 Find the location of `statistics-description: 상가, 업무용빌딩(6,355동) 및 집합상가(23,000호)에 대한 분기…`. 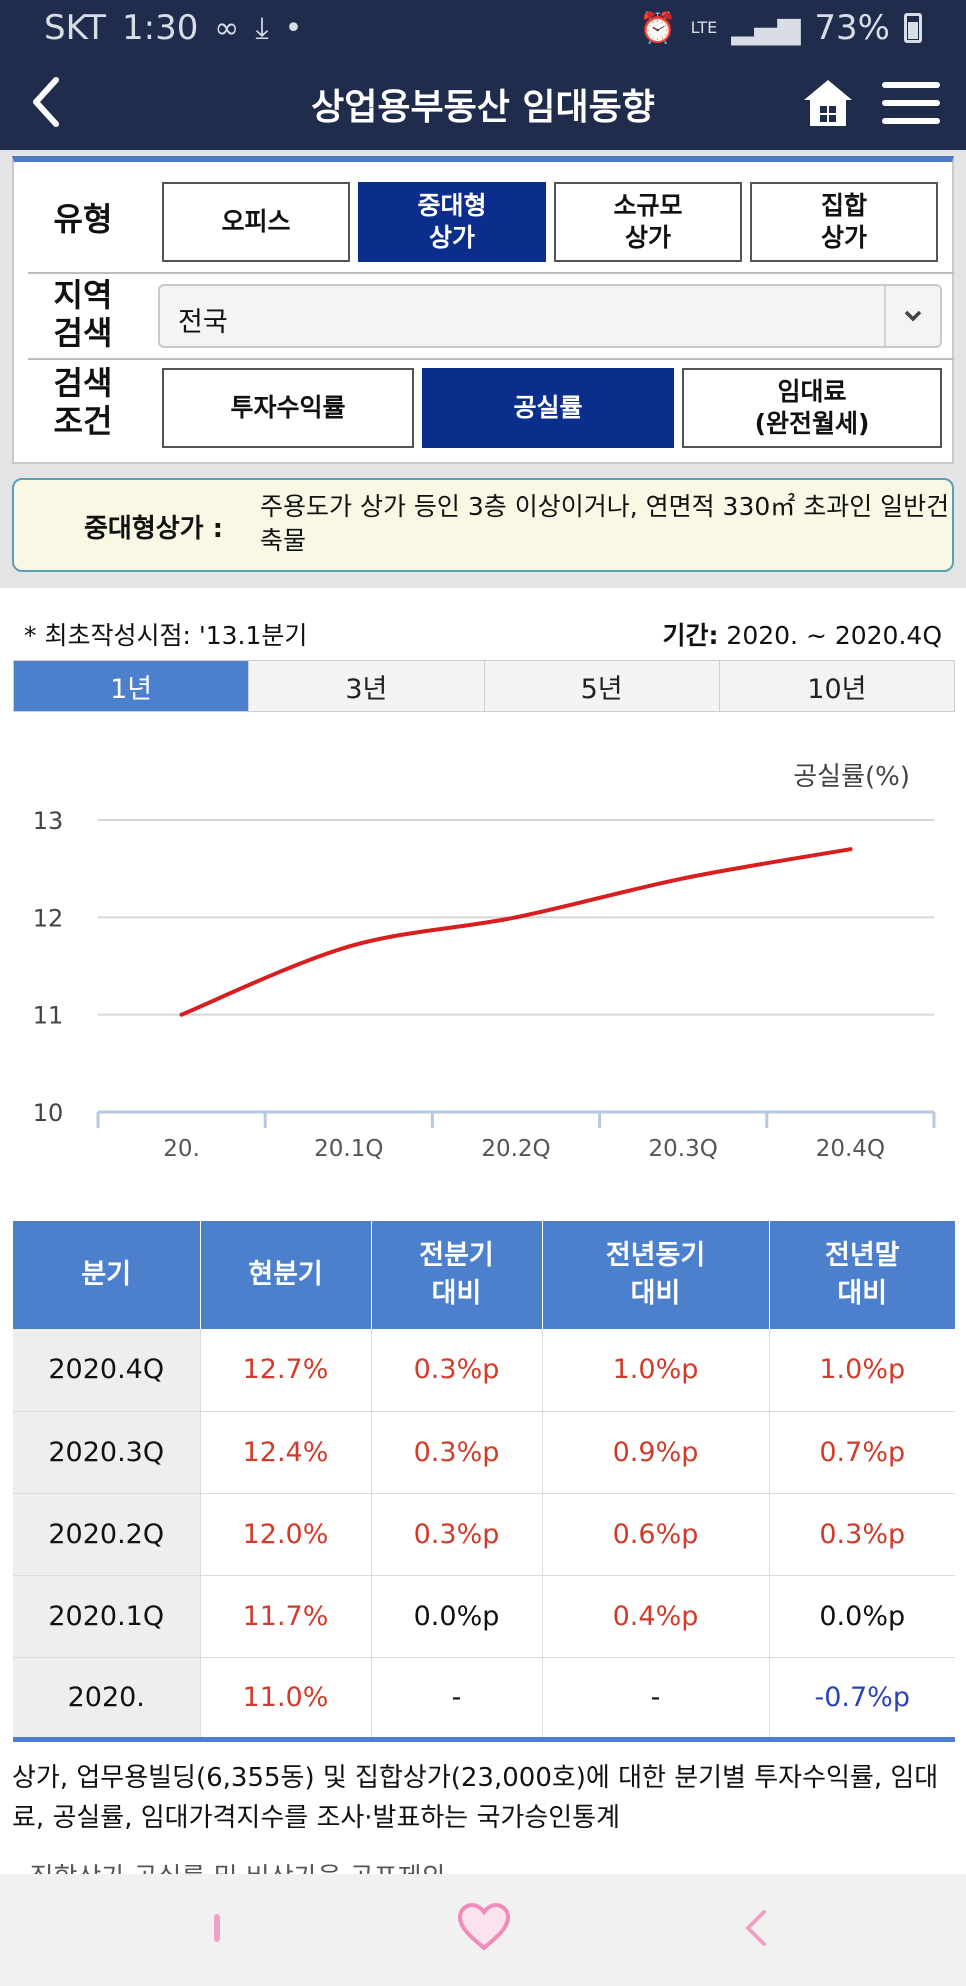

statistics-description: 상가, 업무용빌딩(6,355동) 및 집합상가(23,000호)에 대한 분기… is located at coordinates (475, 1798).